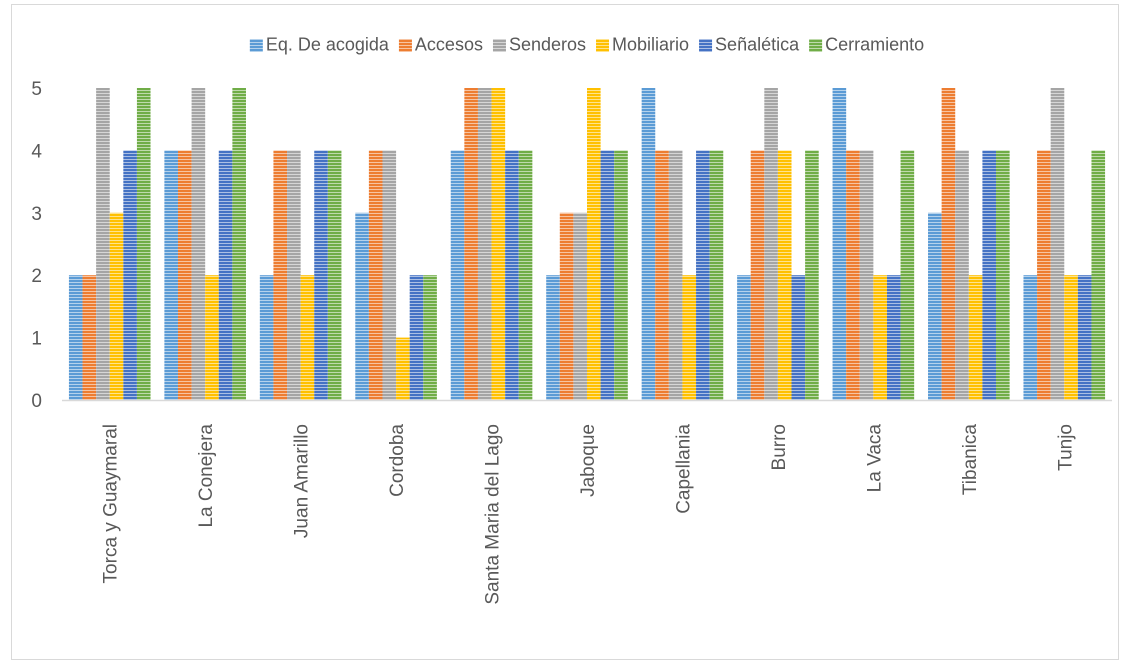 This screenshot has height=664, width=1133. What do you see at coordinates (989, 275) in the screenshot?
I see `bar-tibanica-senaletica` at bounding box center [989, 275].